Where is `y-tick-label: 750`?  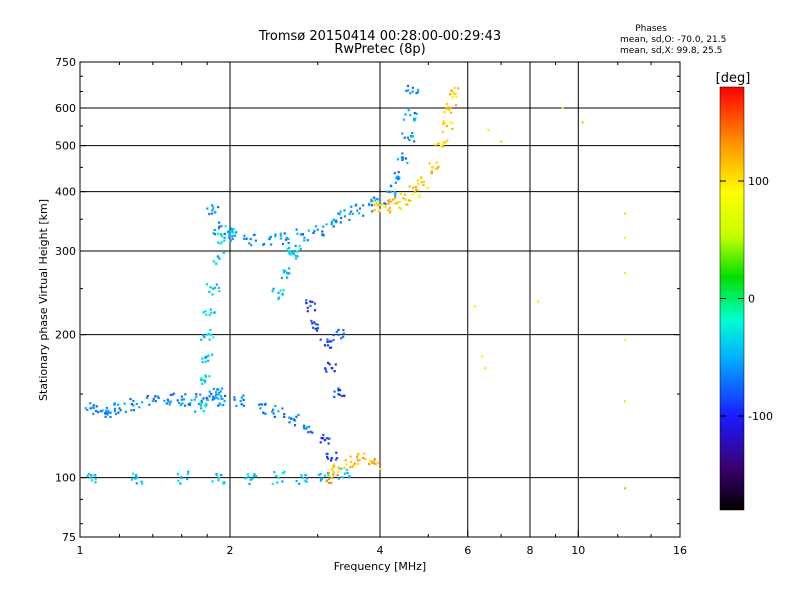 y-tick-label: 750 is located at coordinates (65, 62).